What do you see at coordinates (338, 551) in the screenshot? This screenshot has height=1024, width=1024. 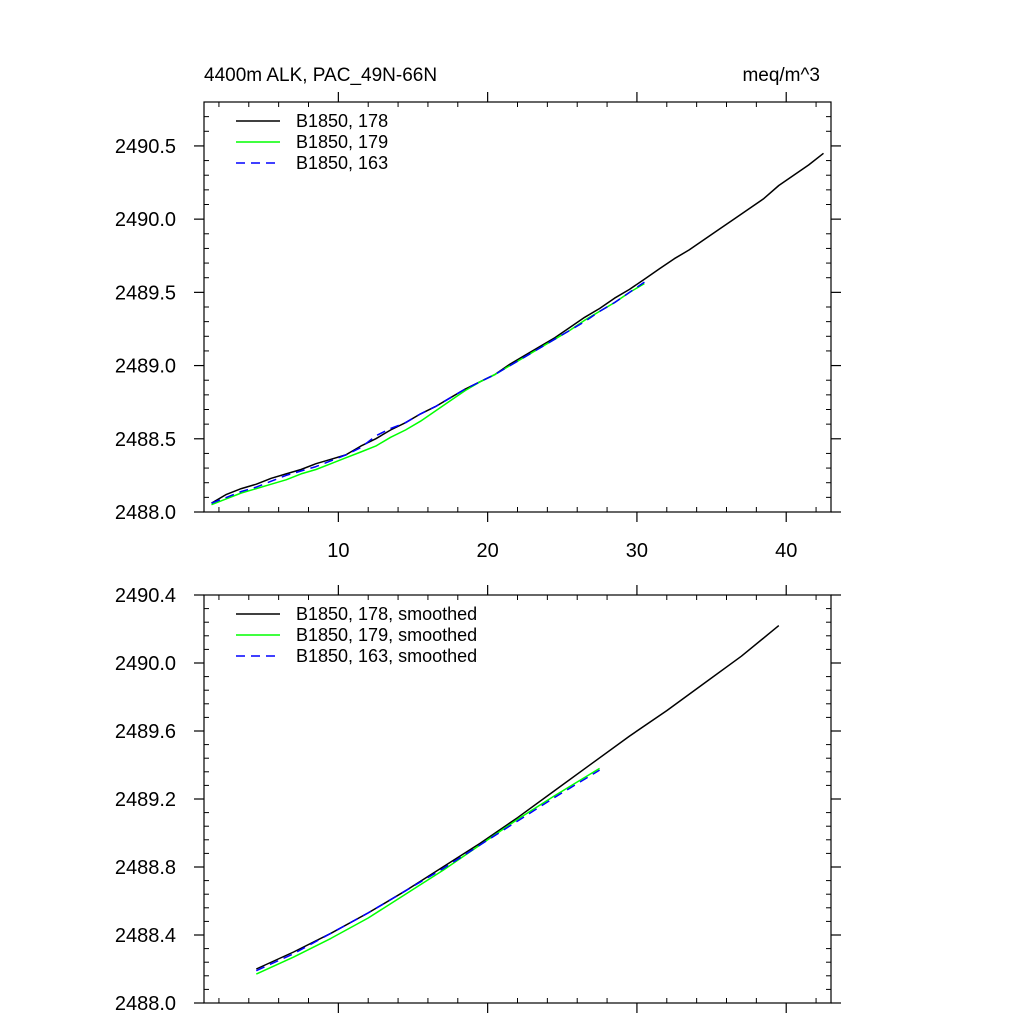 I see `x-tick-label: 10` at bounding box center [338, 551].